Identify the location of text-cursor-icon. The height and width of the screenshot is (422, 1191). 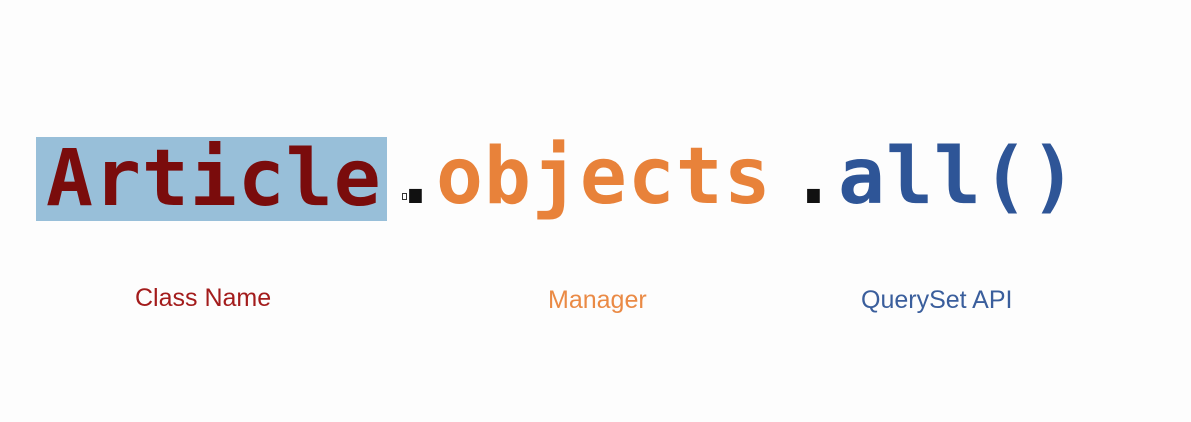
(404, 196).